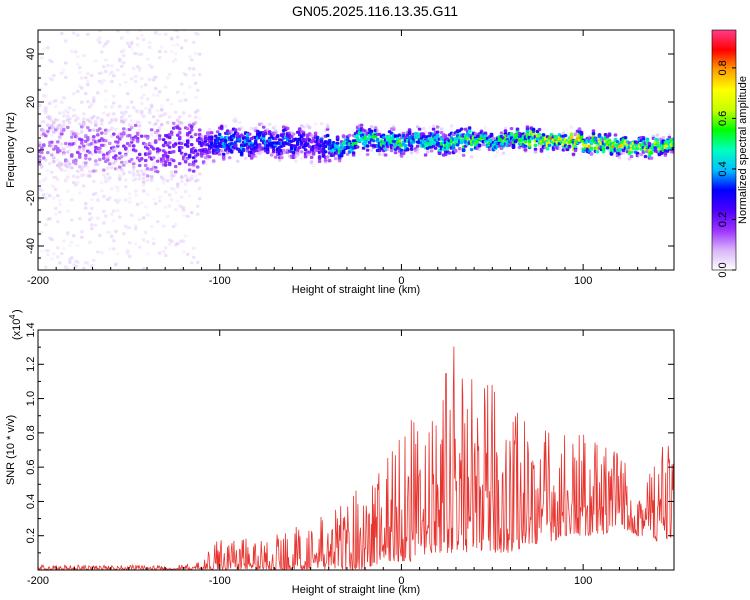  I want to click on colorbar-tick-label: 0.0, so click(723, 269).